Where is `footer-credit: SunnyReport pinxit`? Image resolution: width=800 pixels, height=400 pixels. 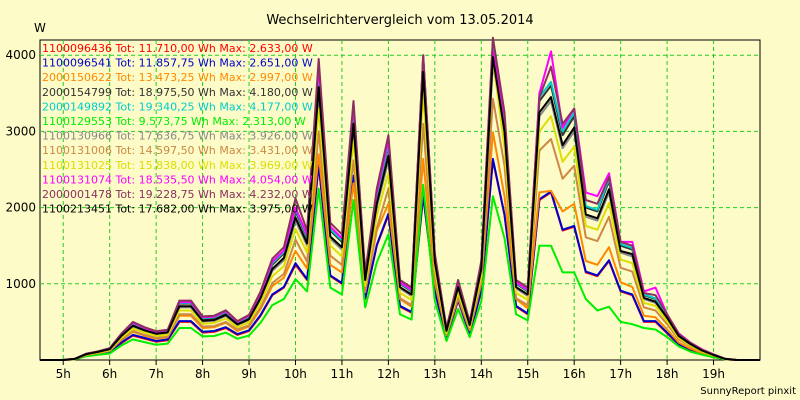 footer-credit: SunnyReport pinxit is located at coordinates (748, 391).